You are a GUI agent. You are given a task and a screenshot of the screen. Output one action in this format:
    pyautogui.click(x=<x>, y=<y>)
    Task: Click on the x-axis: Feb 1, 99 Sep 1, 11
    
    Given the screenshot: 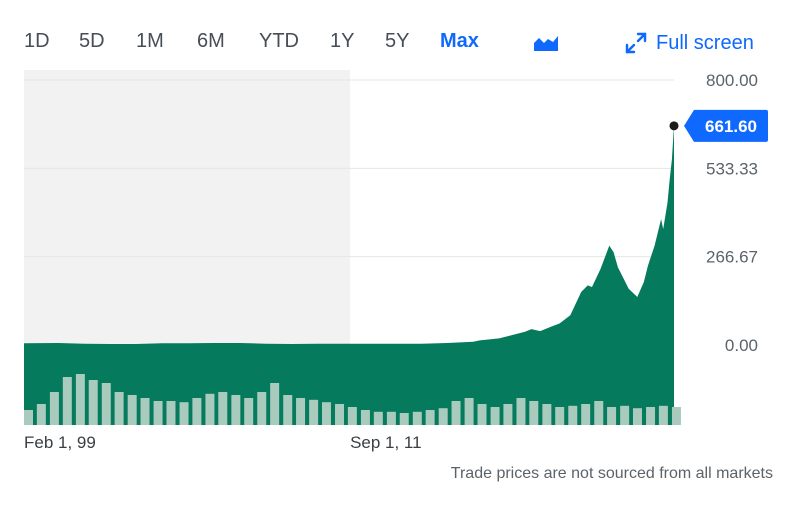 What is the action you would take?
    pyautogui.click(x=223, y=442)
    